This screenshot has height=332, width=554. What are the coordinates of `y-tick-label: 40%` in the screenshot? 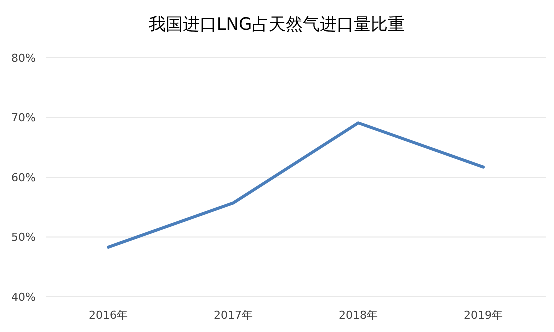 It's located at (24, 297).